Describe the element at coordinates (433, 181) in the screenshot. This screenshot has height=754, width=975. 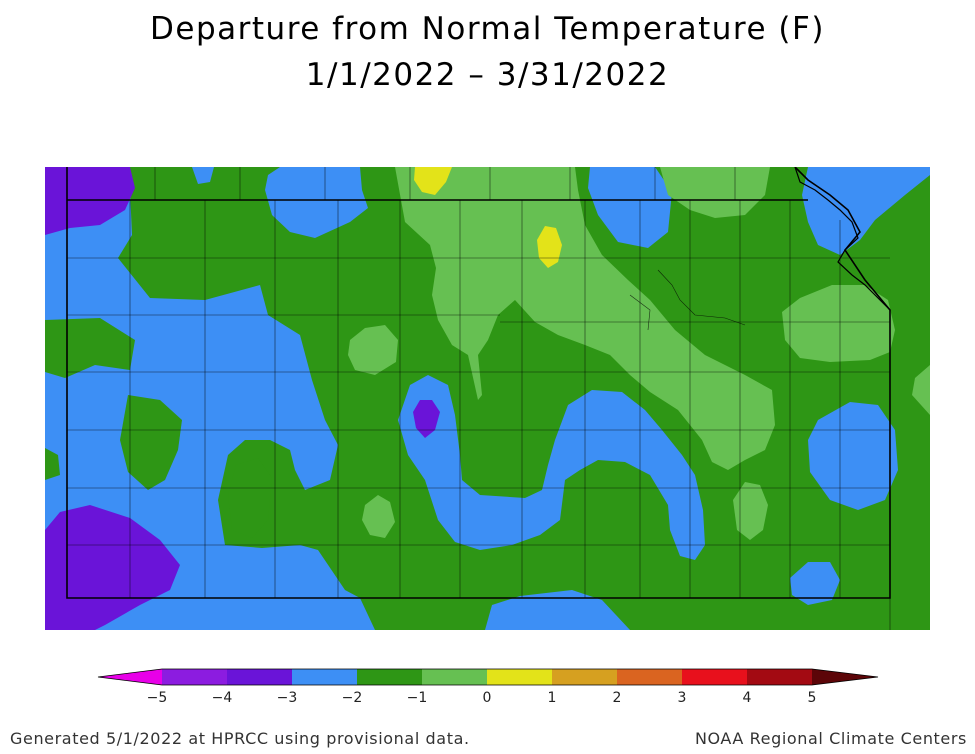
I see `anomaly-region-yellow-north` at that location.